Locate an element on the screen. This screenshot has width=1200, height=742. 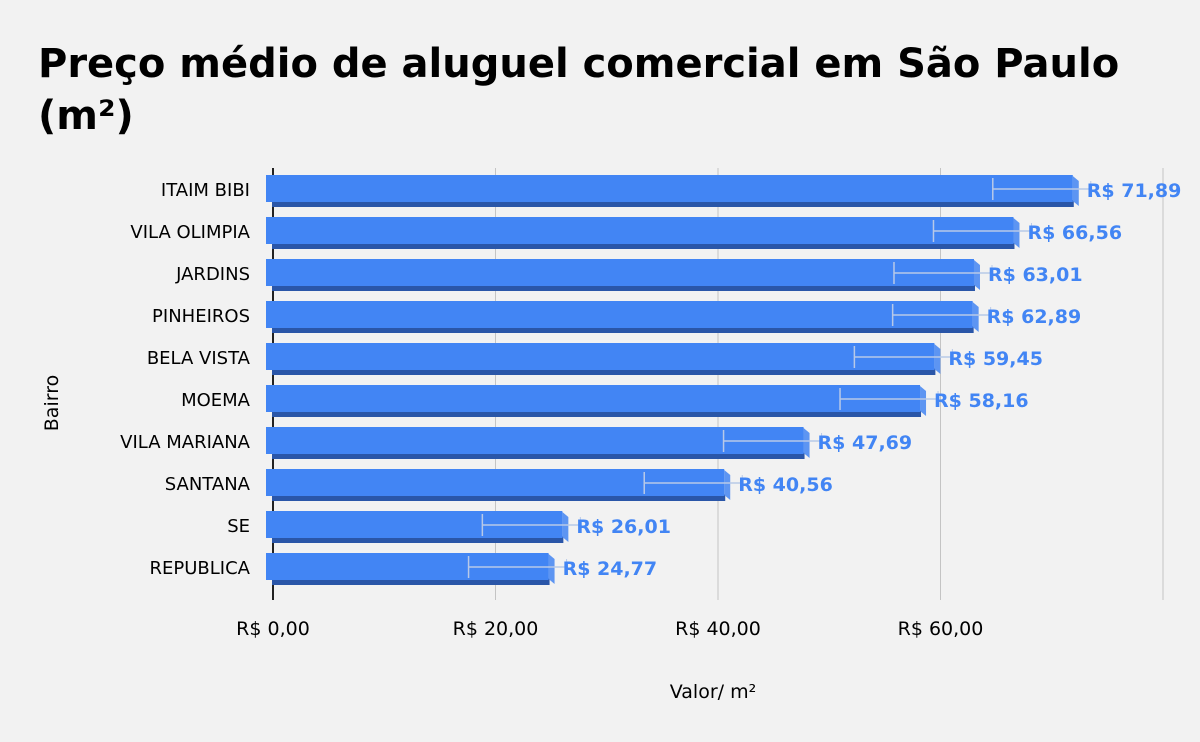
data-label: R$ 71,89 is located at coordinates (1134, 191).